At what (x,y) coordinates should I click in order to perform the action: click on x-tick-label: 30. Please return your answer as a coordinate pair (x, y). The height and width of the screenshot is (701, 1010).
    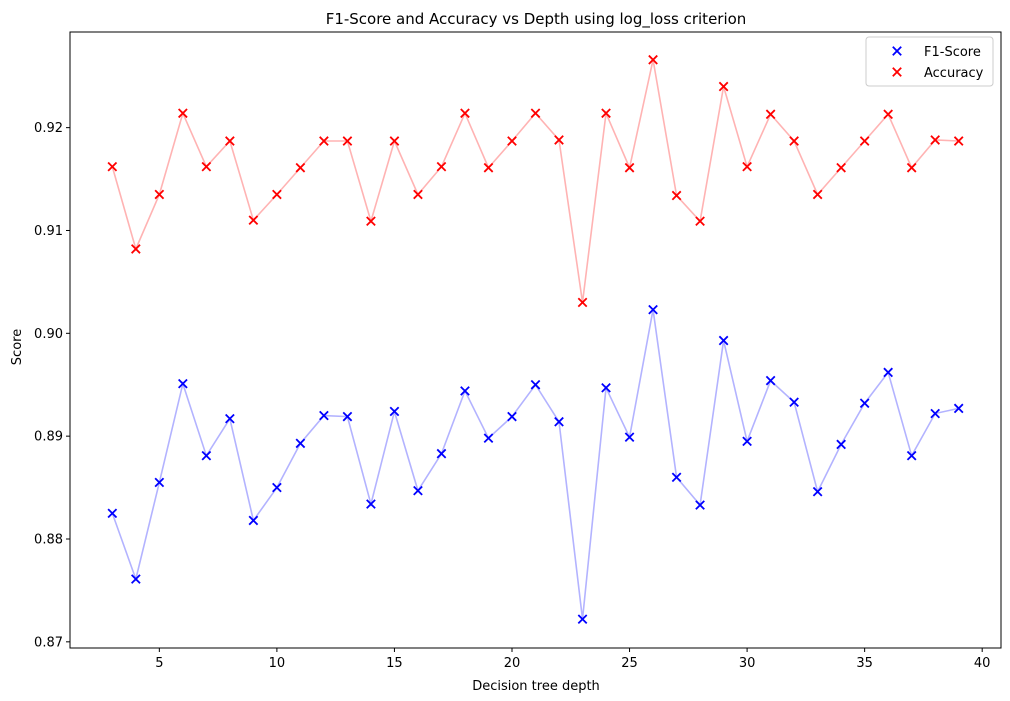
    Looking at the image, I should click on (747, 663).